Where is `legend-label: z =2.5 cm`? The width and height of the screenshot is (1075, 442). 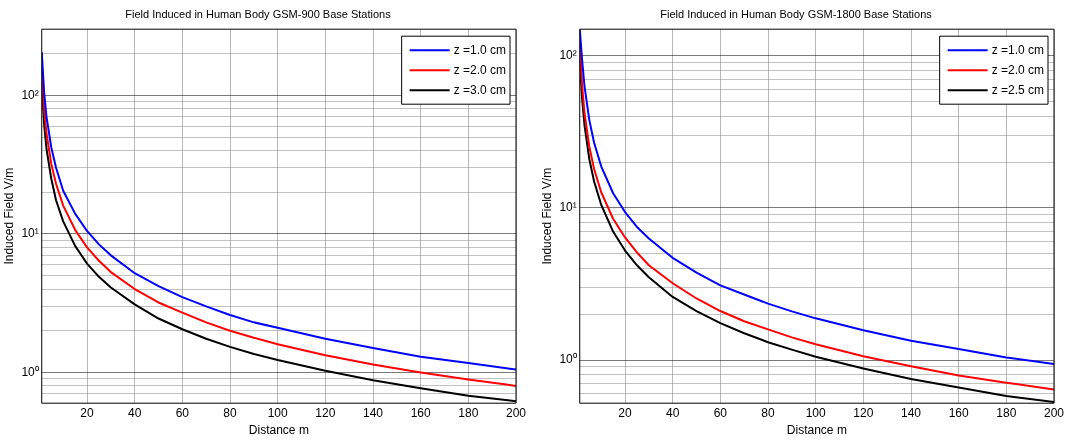
legend-label: z =2.5 cm is located at coordinates (1018, 89).